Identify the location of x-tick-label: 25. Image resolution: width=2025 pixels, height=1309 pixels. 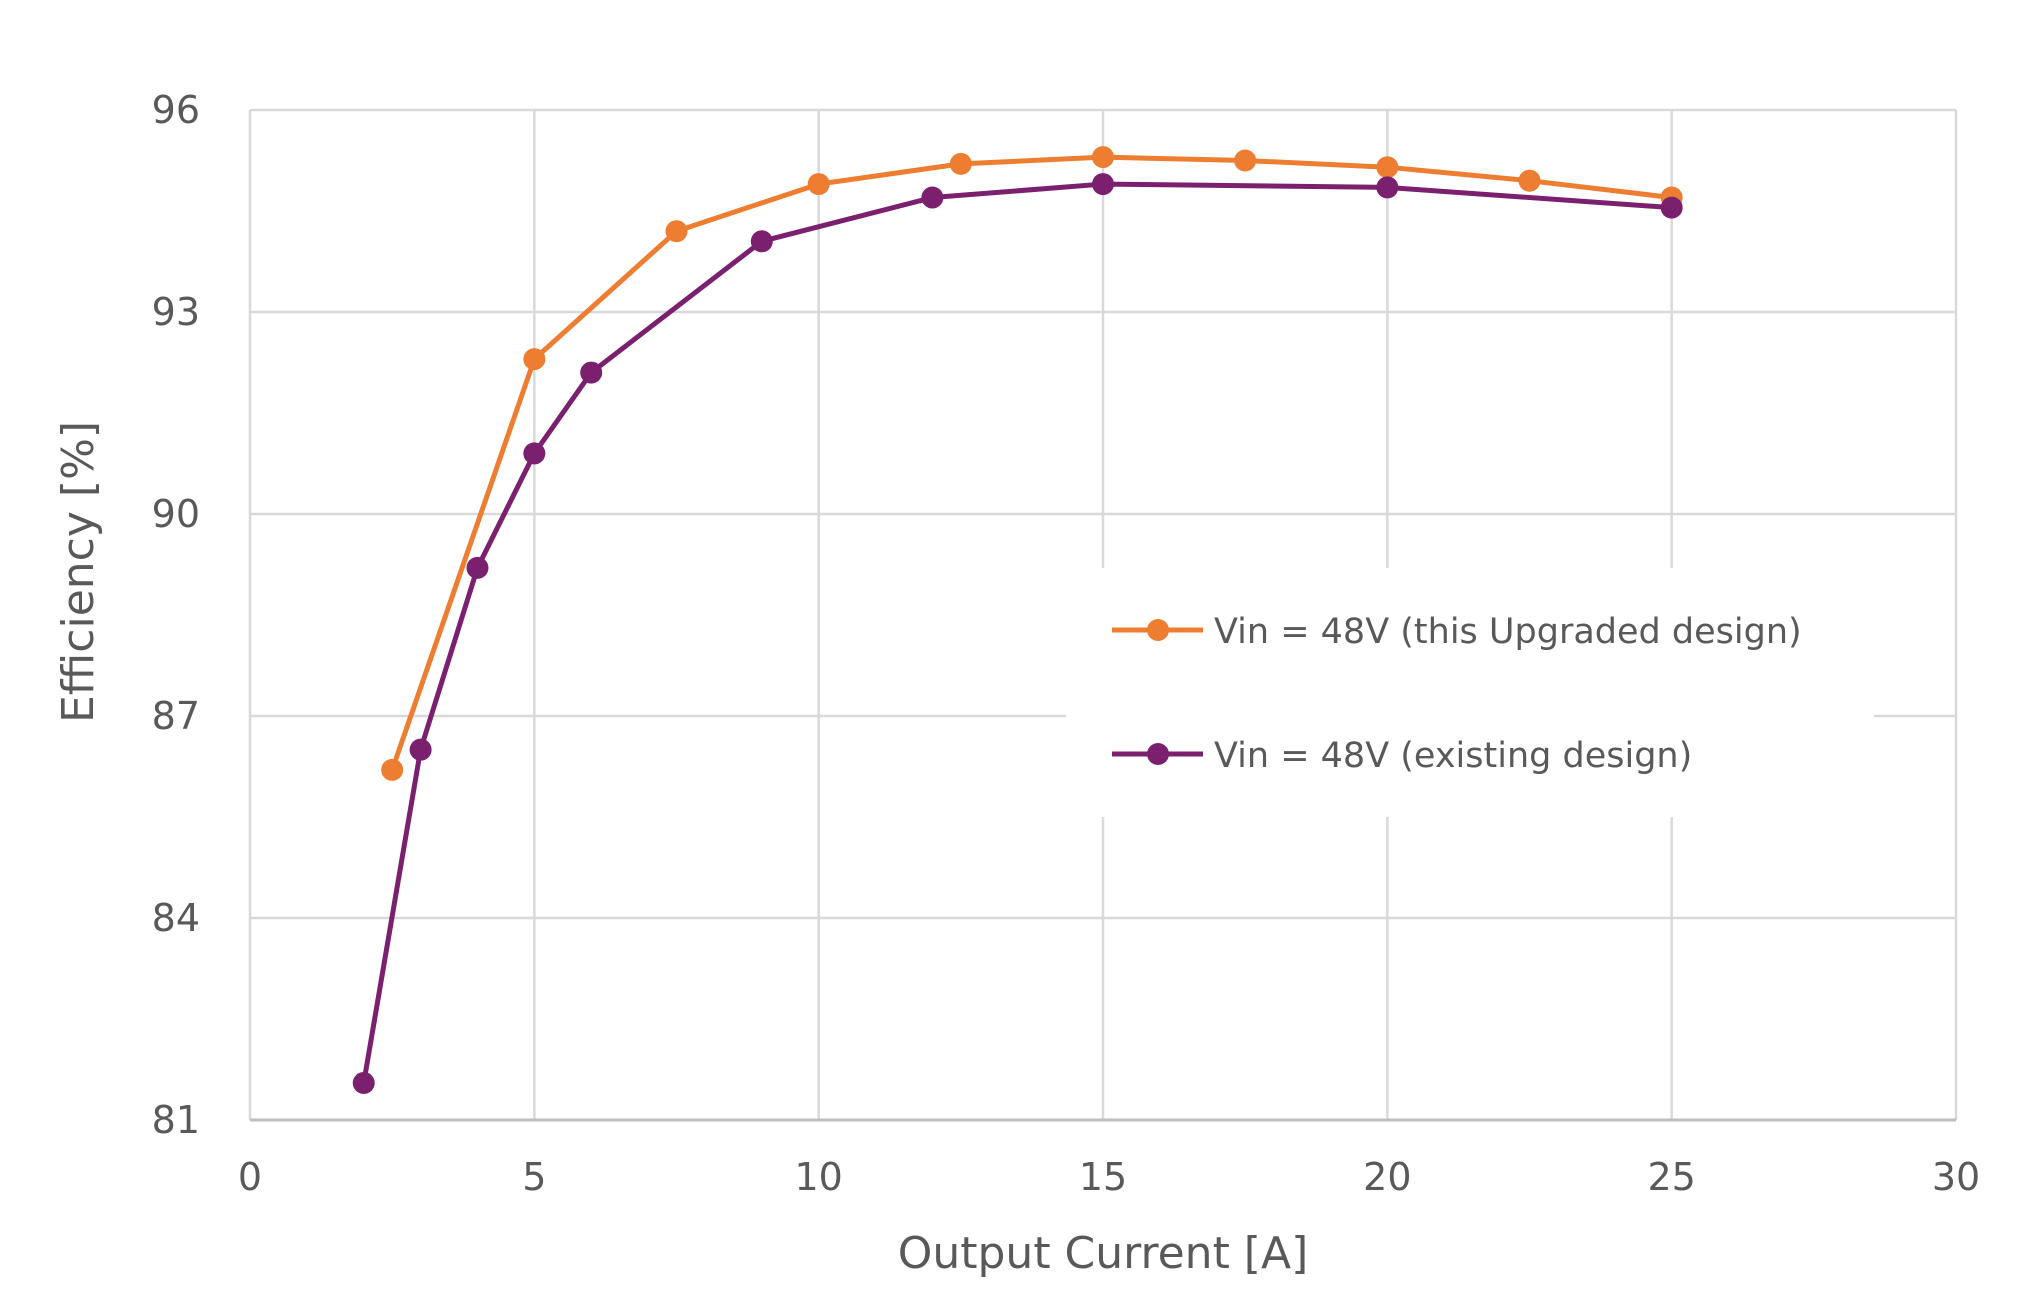
(1671, 1177).